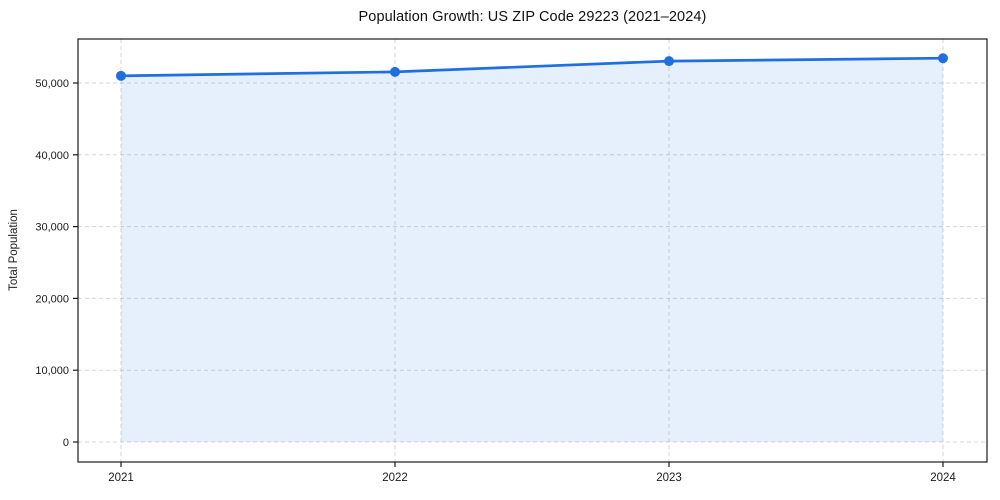 This screenshot has width=1000, height=500. Describe the element at coordinates (52, 228) in the screenshot. I see `y-tick-label: 30,000` at that location.